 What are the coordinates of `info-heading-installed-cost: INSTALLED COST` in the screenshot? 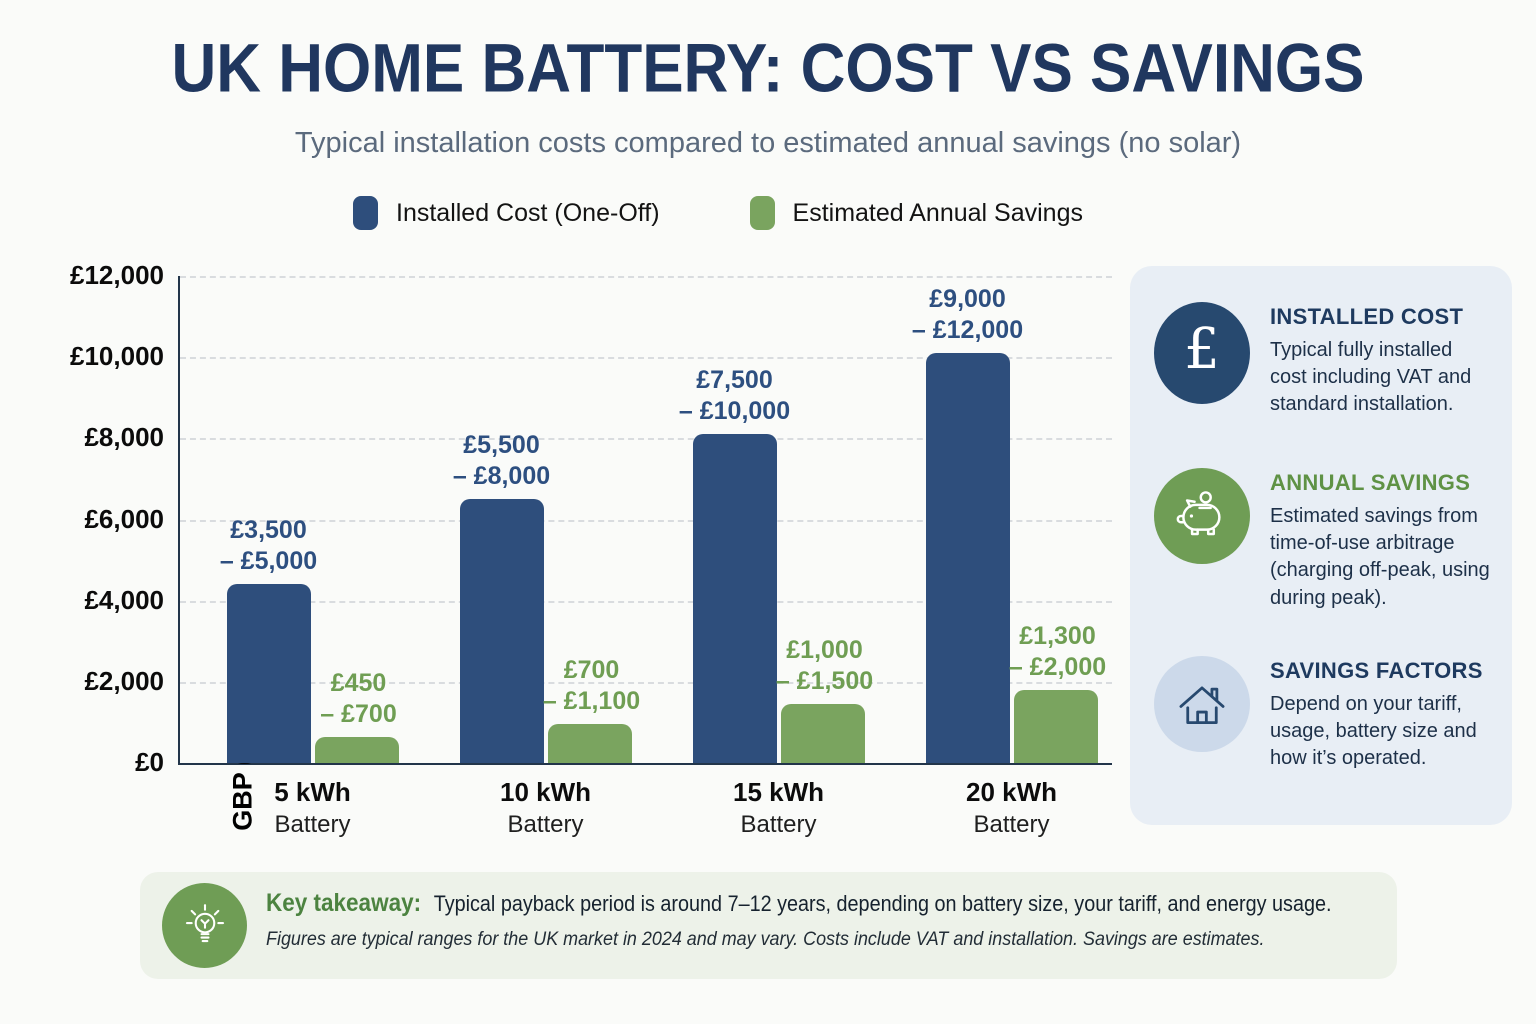 It's located at (1367, 316).